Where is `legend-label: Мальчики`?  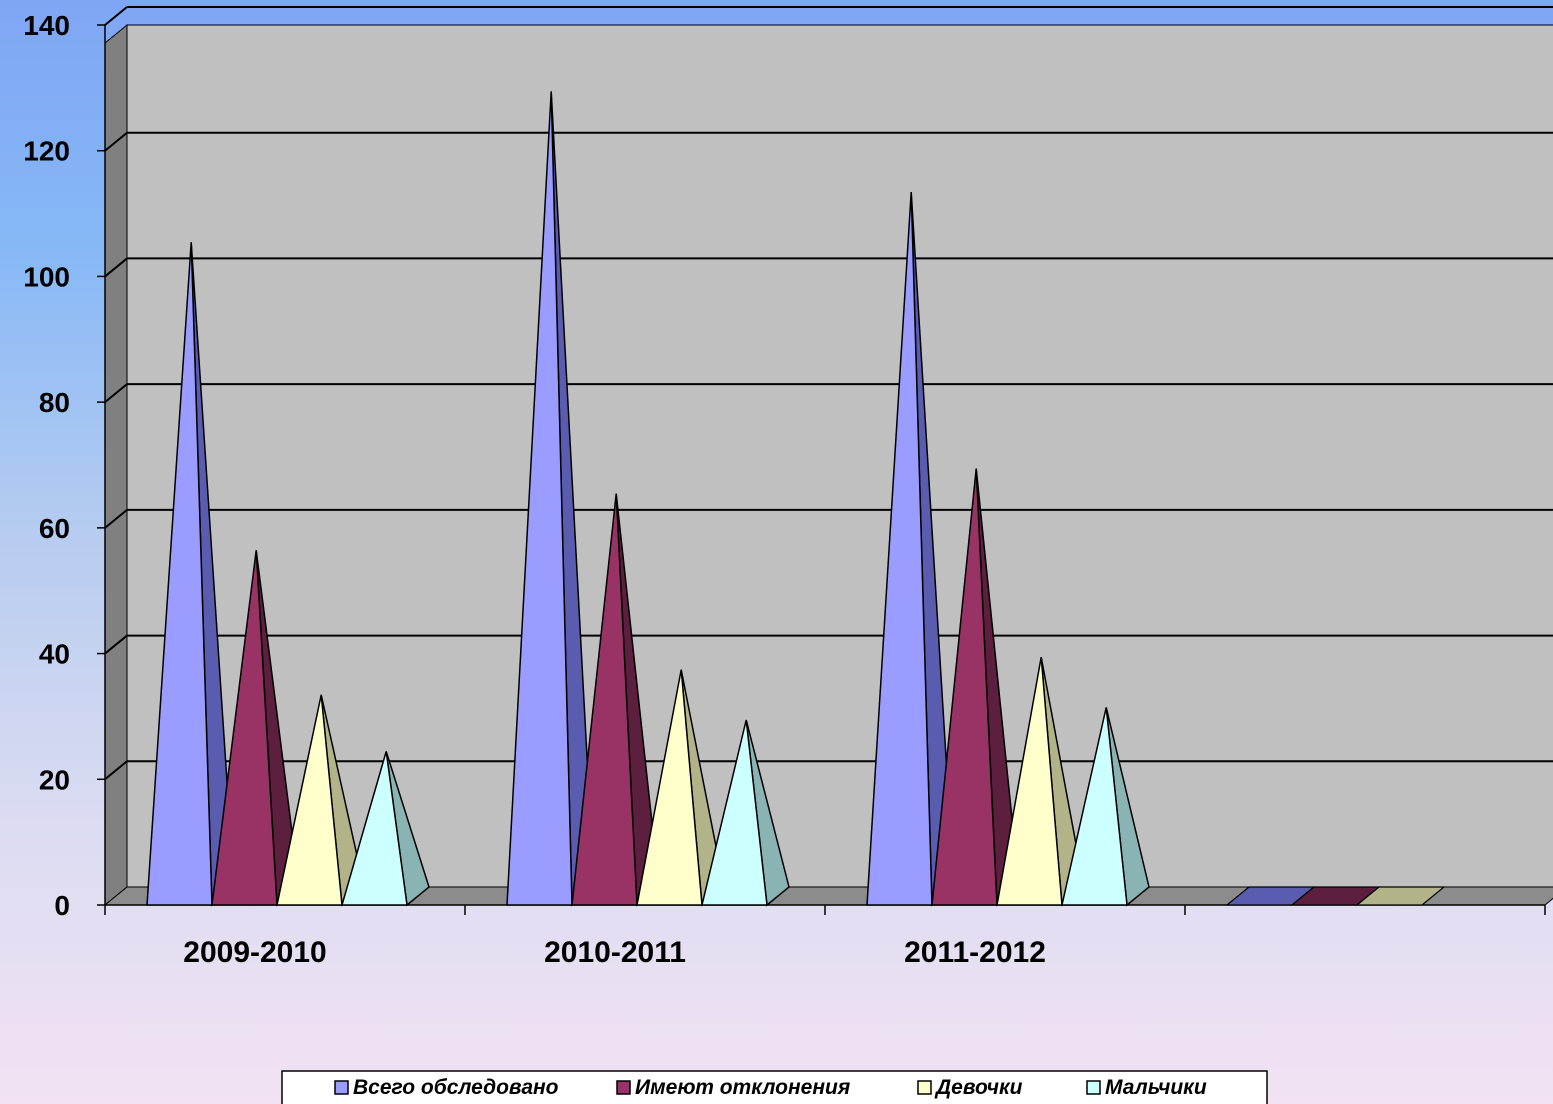
legend-label: Мальчики is located at coordinates (1156, 1087).